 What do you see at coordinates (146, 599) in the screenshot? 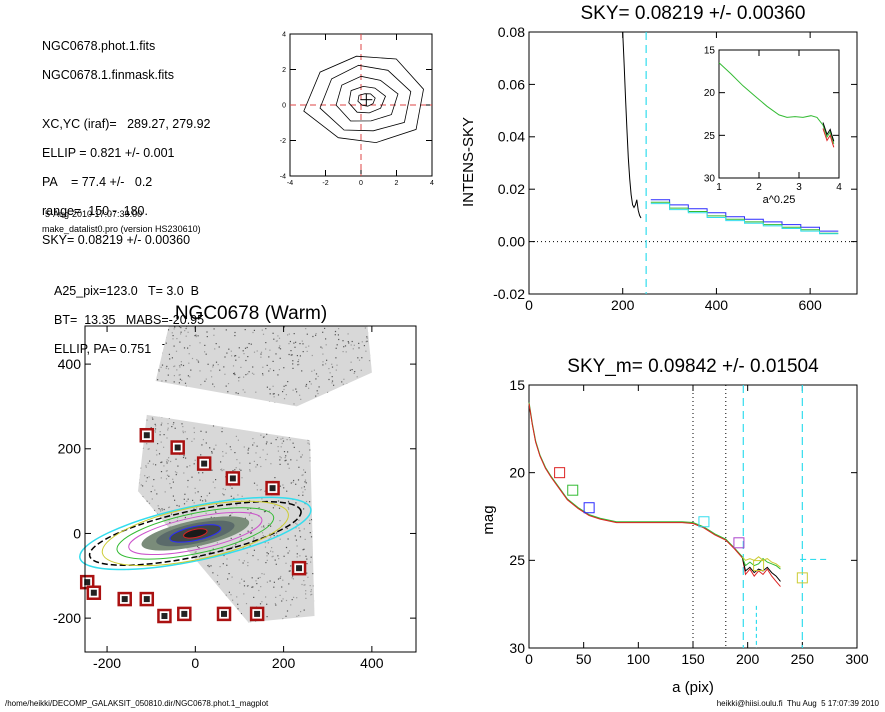
I see `mask-box-core` at bounding box center [146, 599].